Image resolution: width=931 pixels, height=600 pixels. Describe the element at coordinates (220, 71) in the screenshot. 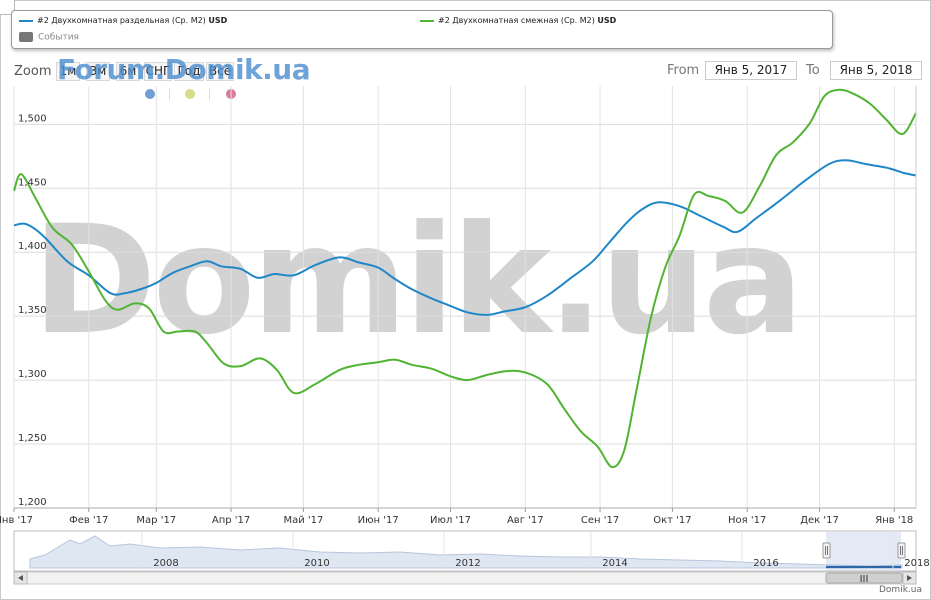

I see `zoom-all-button: Всё` at that location.